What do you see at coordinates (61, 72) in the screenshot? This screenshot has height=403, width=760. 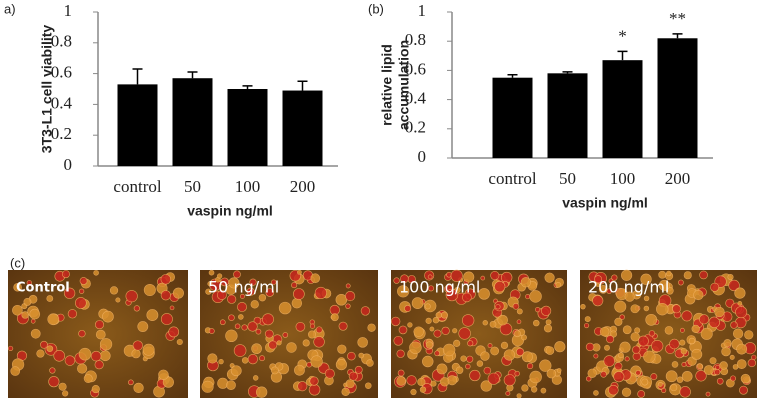 I see `y-tick-label: 0.6` at bounding box center [61, 72].